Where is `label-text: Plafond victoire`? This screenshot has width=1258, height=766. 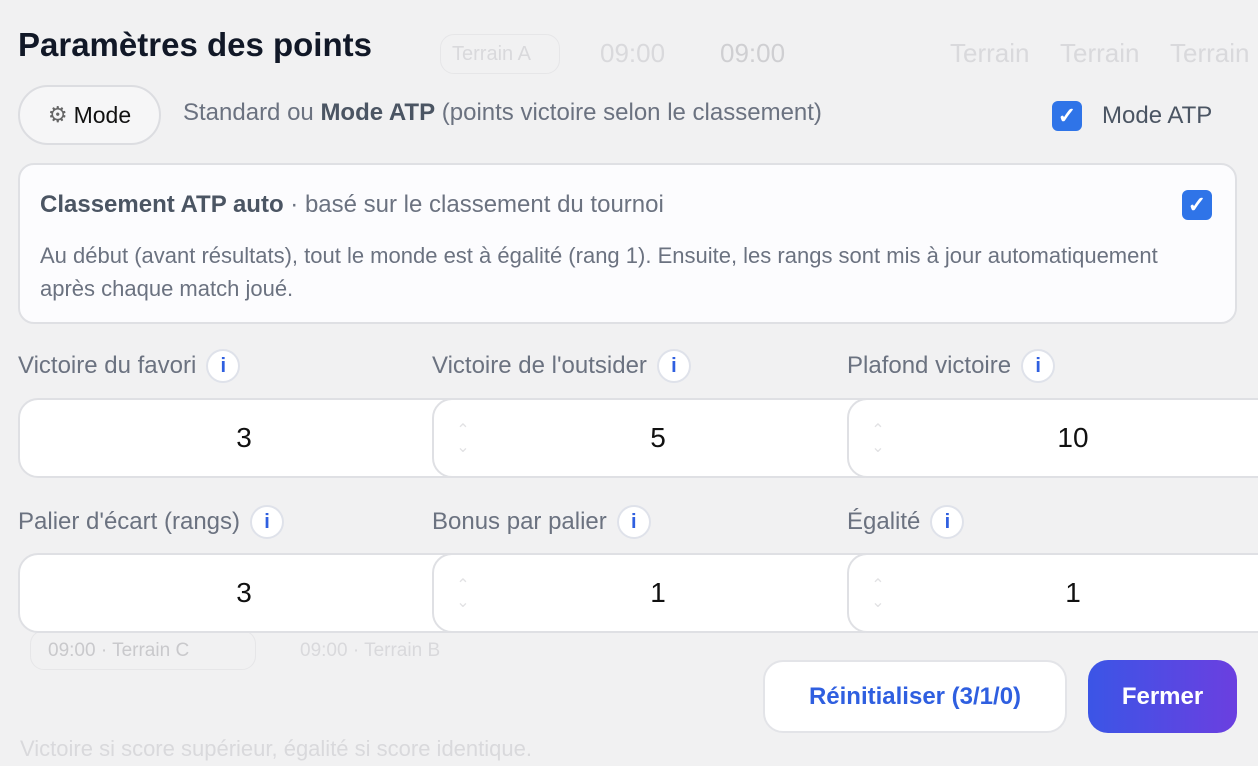
label-text: Plafond victoire is located at coordinates (929, 365).